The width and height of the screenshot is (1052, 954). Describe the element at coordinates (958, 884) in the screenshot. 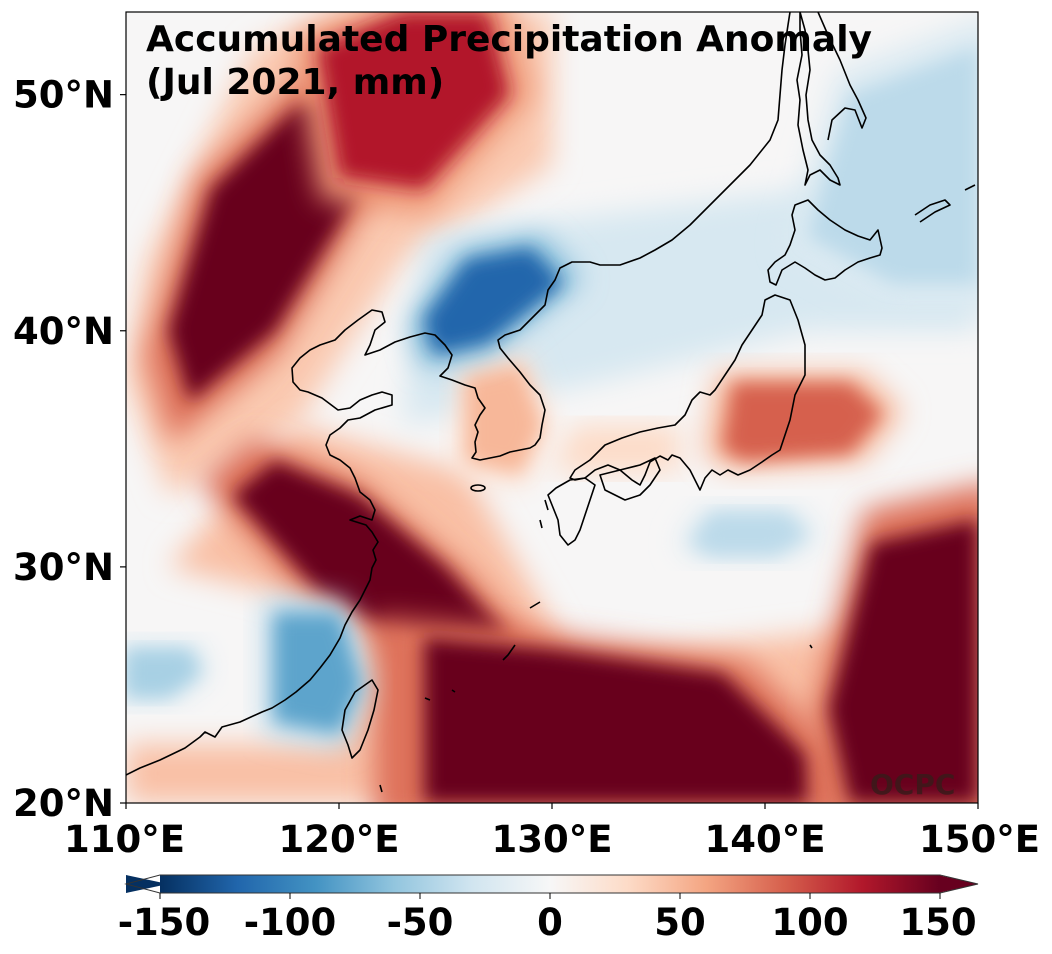

I see `colorbar-extend-high` at that location.